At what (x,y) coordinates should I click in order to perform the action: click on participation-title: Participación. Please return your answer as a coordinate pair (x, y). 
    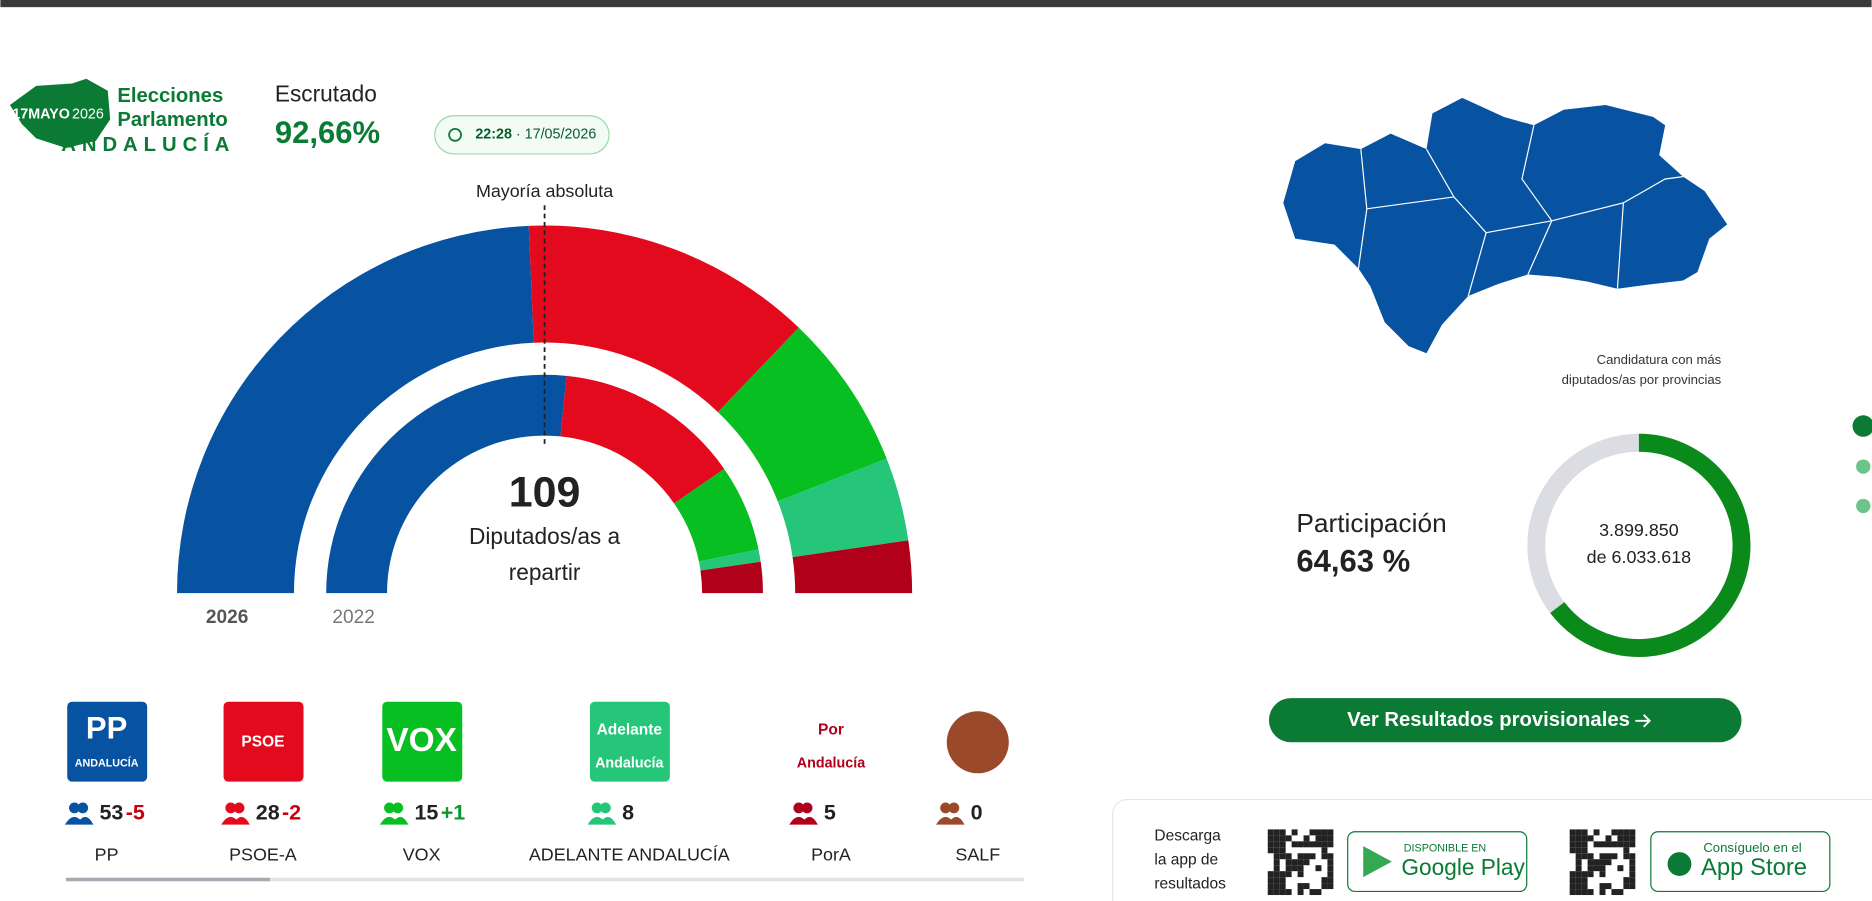
    Looking at the image, I should click on (1371, 523).